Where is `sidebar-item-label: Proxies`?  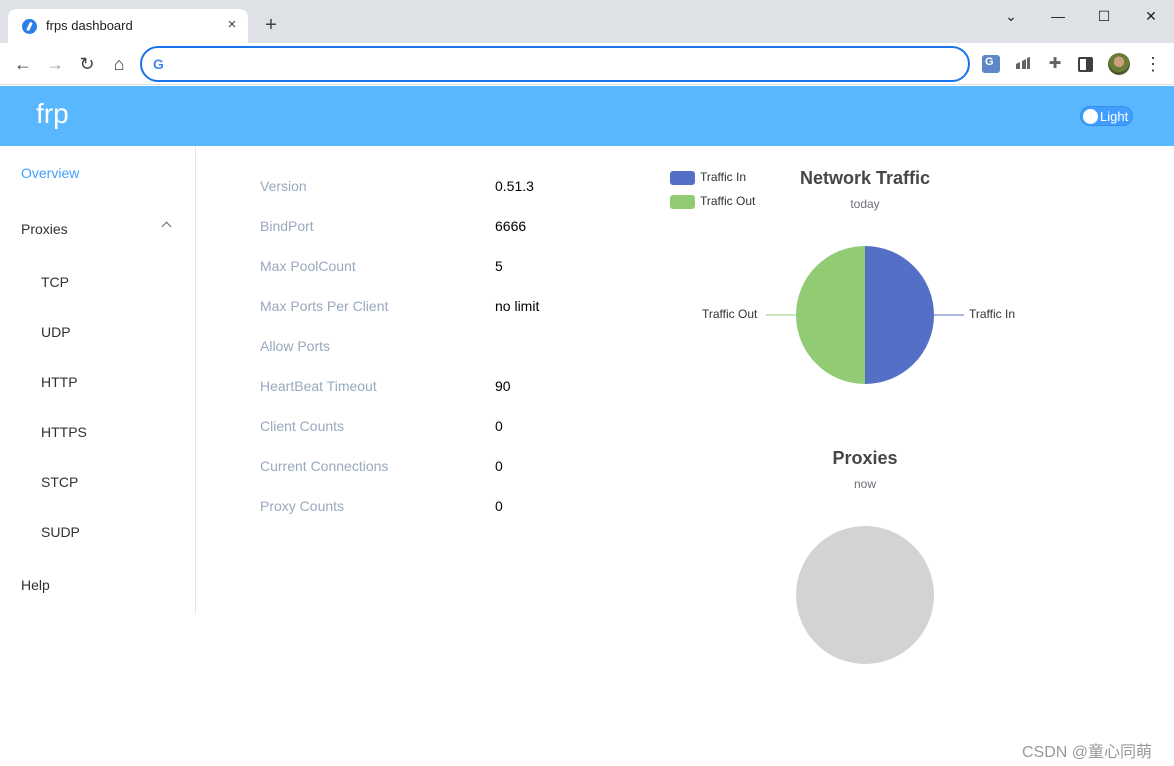 sidebar-item-label: Proxies is located at coordinates (44, 229).